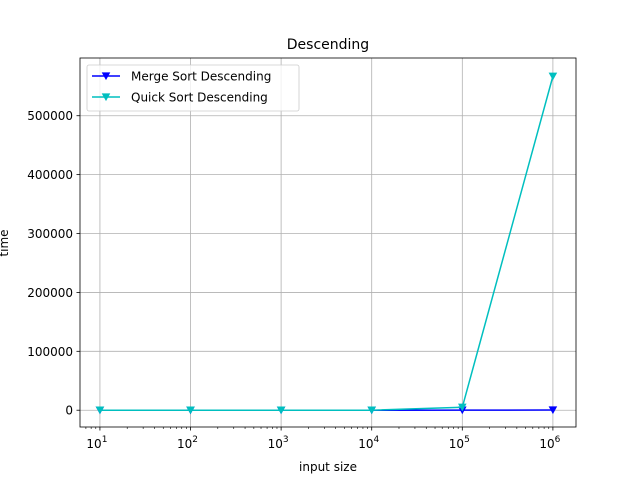 Image resolution: width=640 pixels, height=480 pixels. Describe the element at coordinates (199, 98) in the screenshot. I see `legend-label: Quick Sort Descending` at that location.